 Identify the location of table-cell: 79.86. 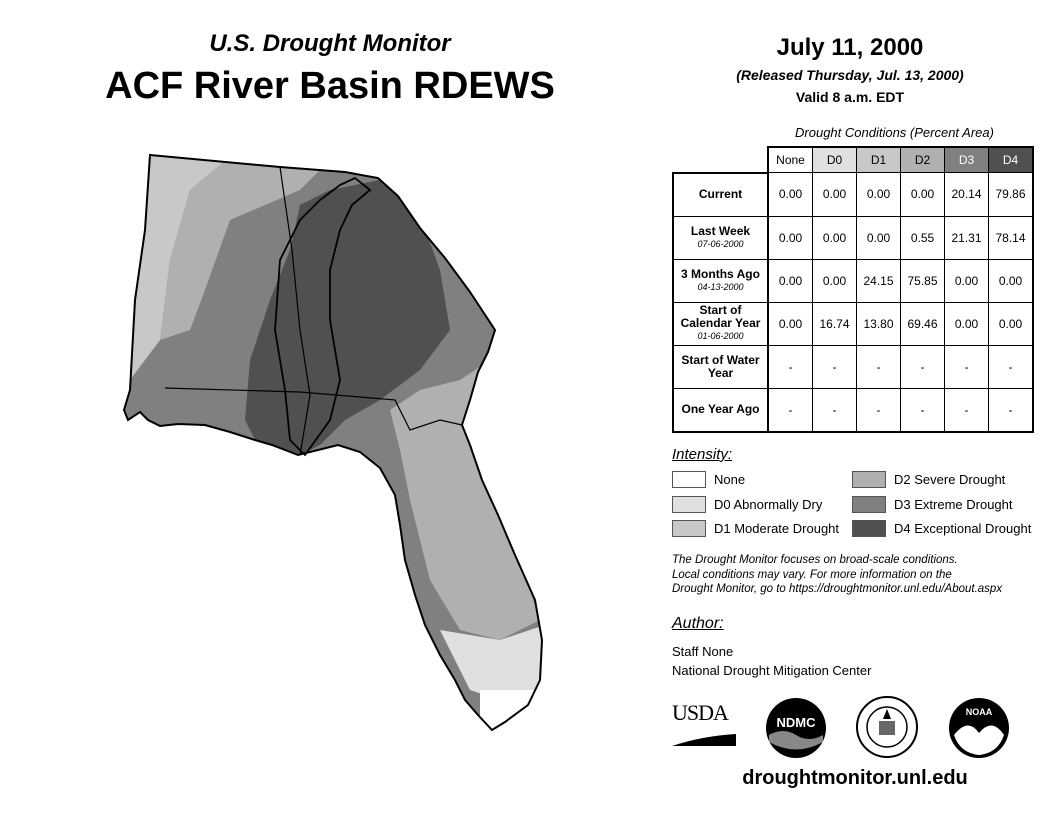
(1011, 194).